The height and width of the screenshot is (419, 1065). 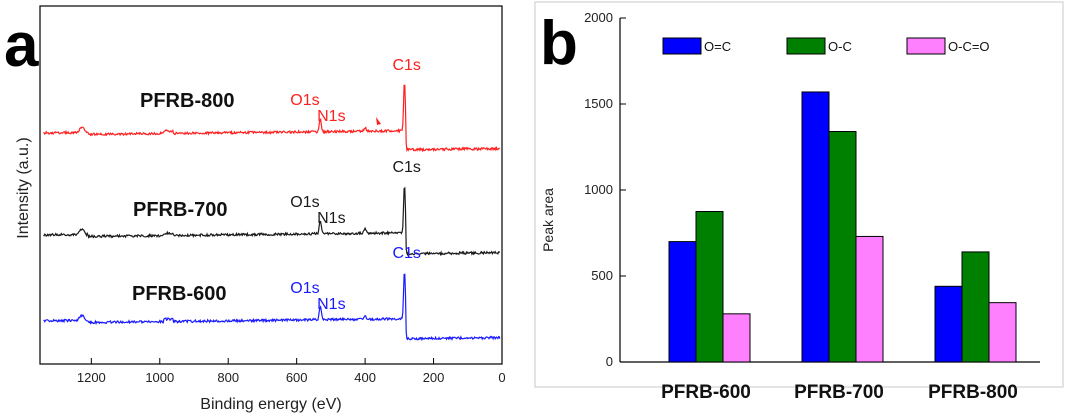 I want to click on panel-b-legend-label: O-C, so click(x=840, y=46).